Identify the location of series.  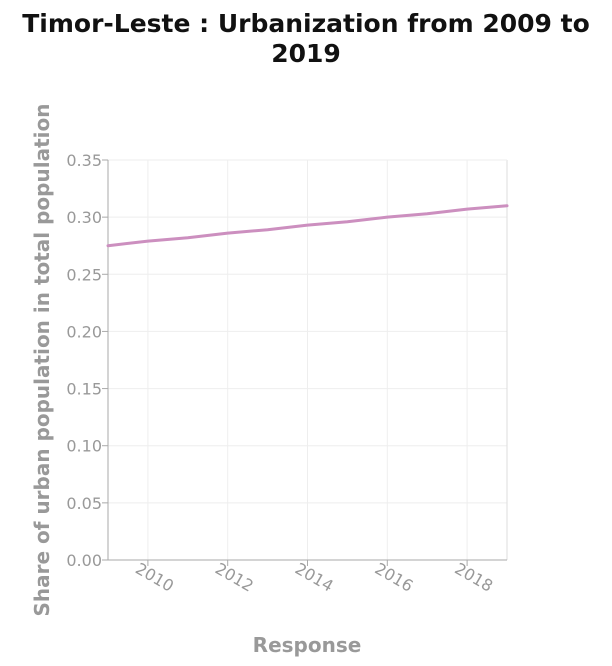
(307, 226).